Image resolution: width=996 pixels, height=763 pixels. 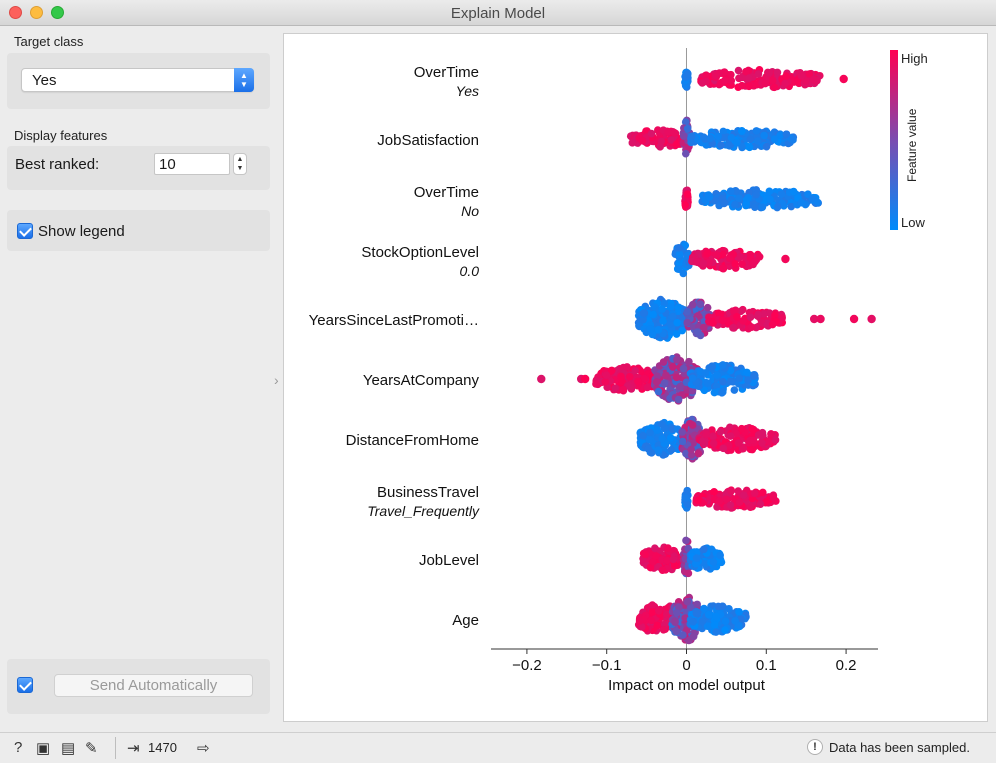 I want to click on target-class-select: Yes ▲ ▼, so click(x=137, y=80).